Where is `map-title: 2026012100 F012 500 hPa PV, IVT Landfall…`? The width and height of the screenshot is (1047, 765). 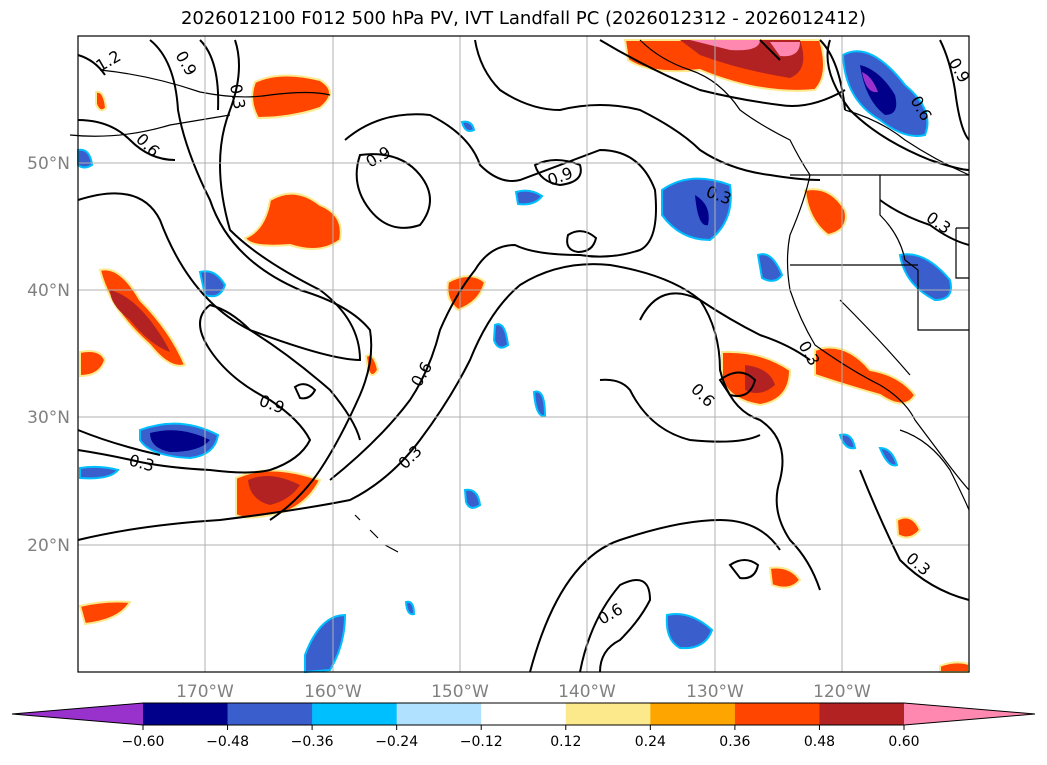 map-title: 2026012100 F012 500 hPa PV, IVT Landfall… is located at coordinates (523, 18).